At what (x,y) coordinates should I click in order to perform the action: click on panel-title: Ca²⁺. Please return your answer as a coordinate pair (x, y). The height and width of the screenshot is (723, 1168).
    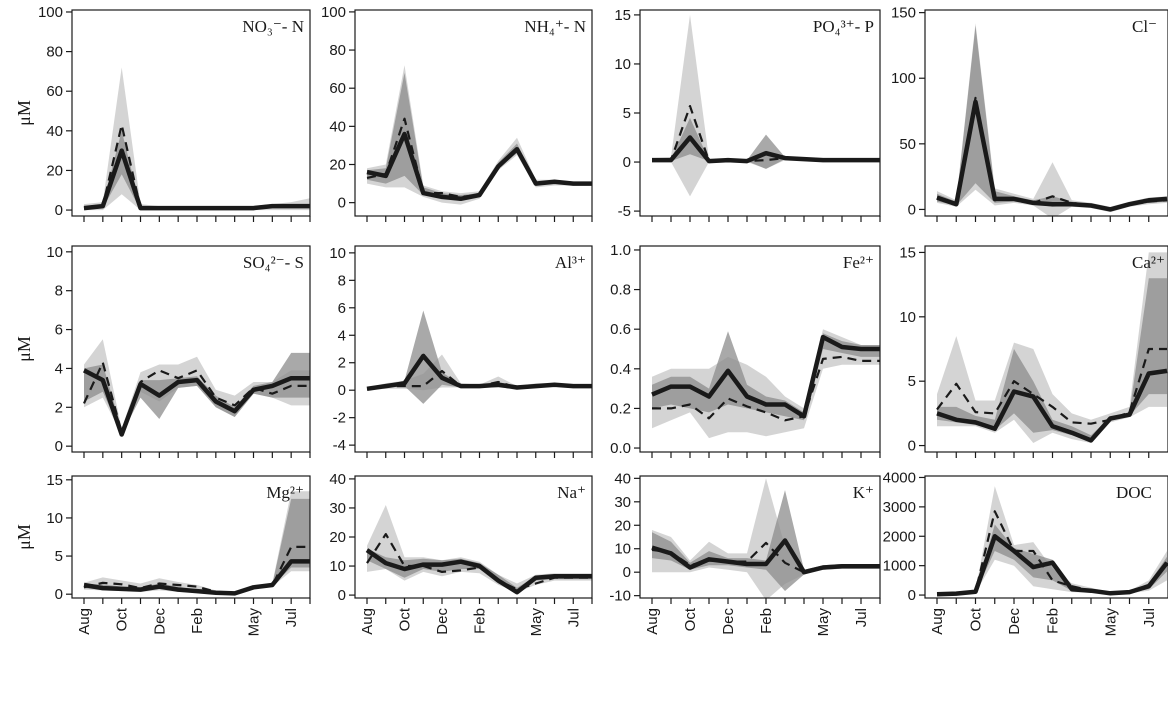
    Looking at the image, I should click on (1148, 262).